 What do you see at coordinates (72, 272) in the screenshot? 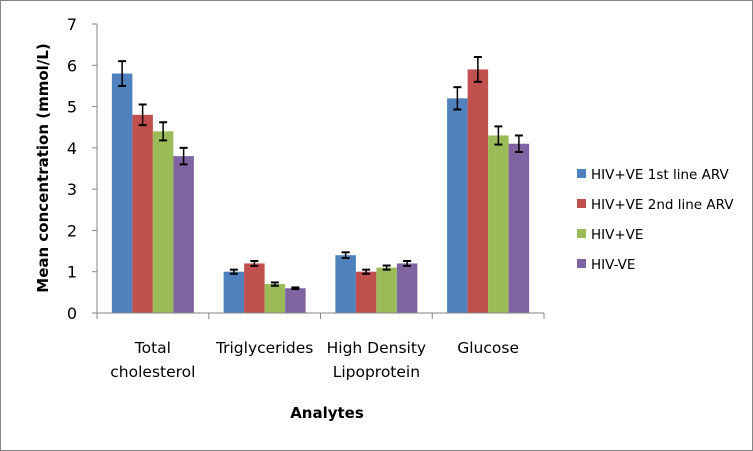
I see `y-tick-label: 1` at bounding box center [72, 272].